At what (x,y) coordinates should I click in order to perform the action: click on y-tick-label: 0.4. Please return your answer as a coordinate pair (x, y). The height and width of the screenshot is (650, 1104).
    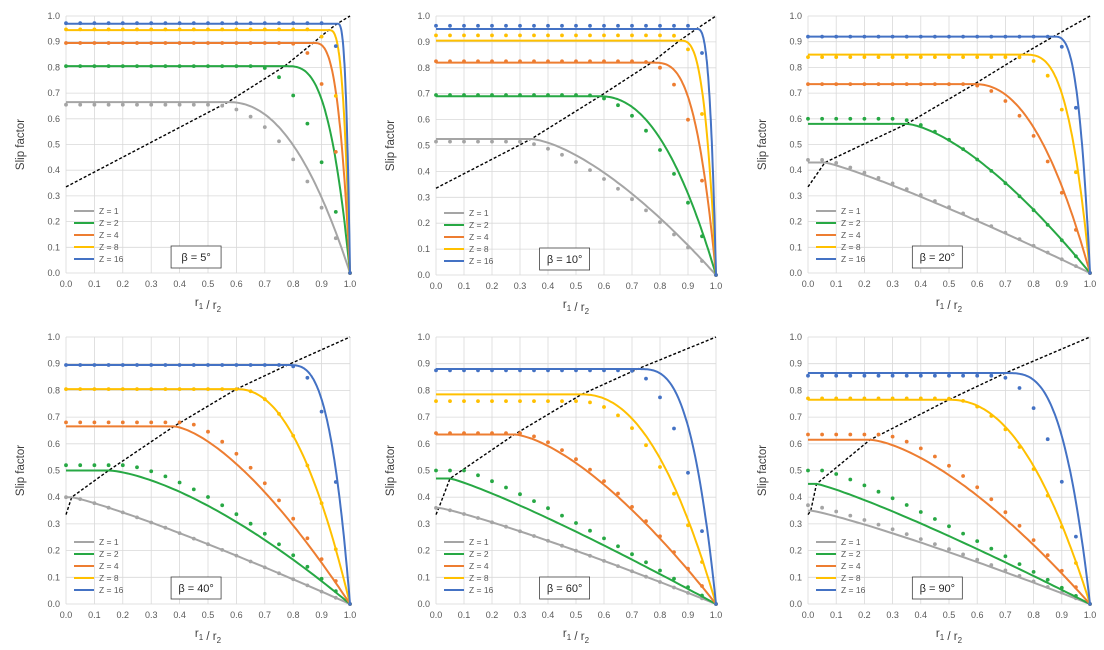
    Looking at the image, I should click on (795, 497).